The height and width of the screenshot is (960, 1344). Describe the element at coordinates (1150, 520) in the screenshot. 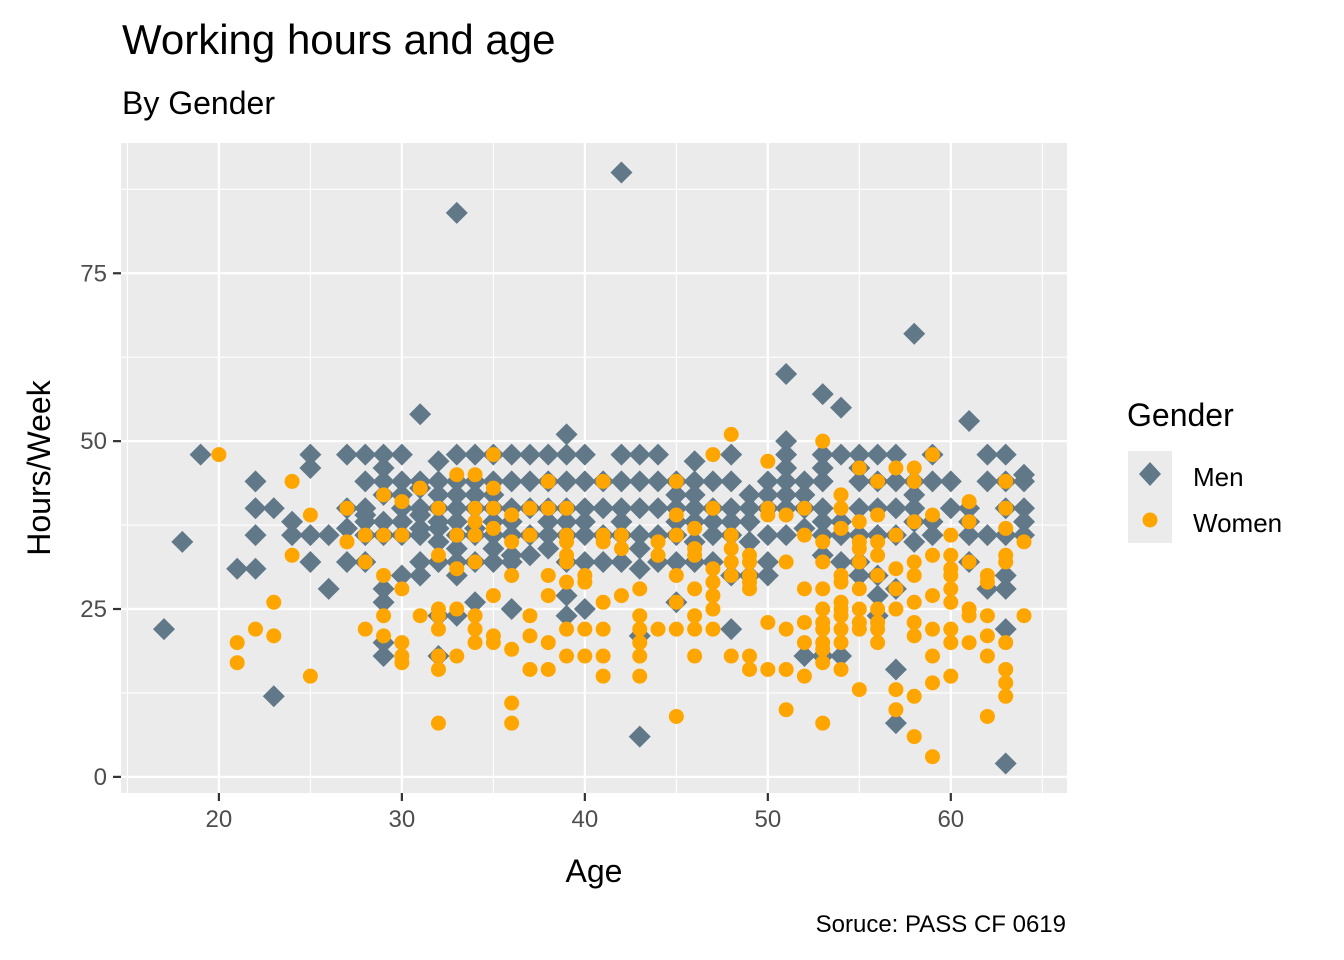

I see `legend-marker-women` at that location.